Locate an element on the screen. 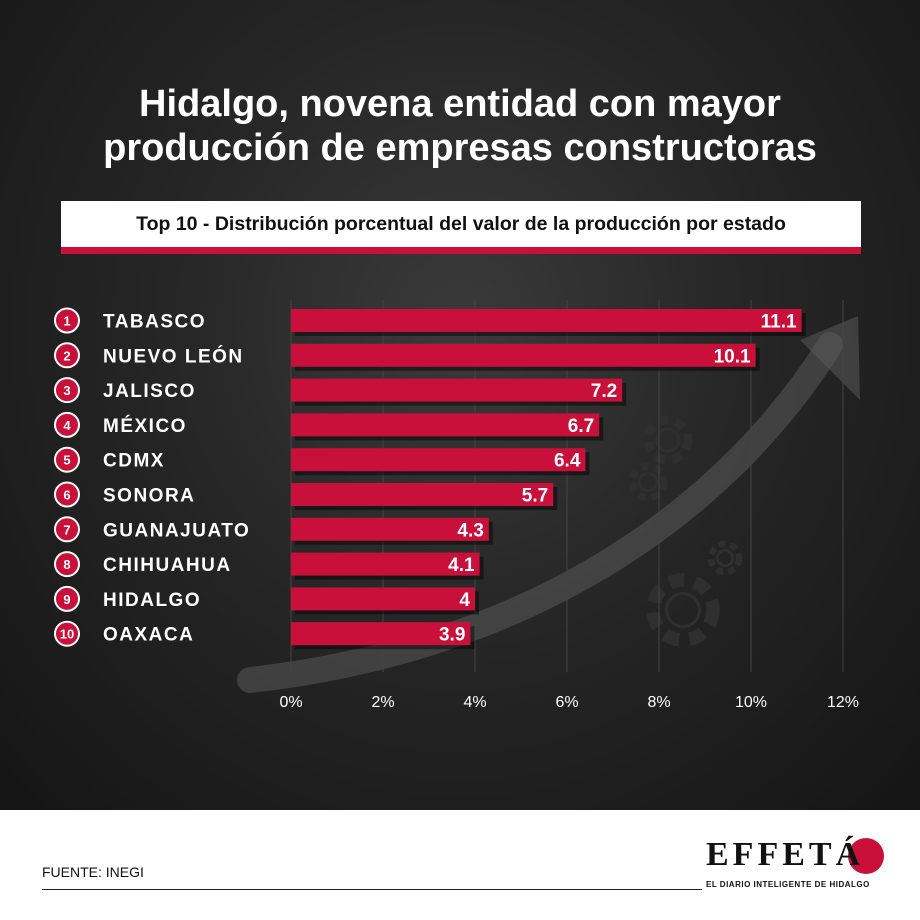  category-label: CDMX is located at coordinates (134, 461).